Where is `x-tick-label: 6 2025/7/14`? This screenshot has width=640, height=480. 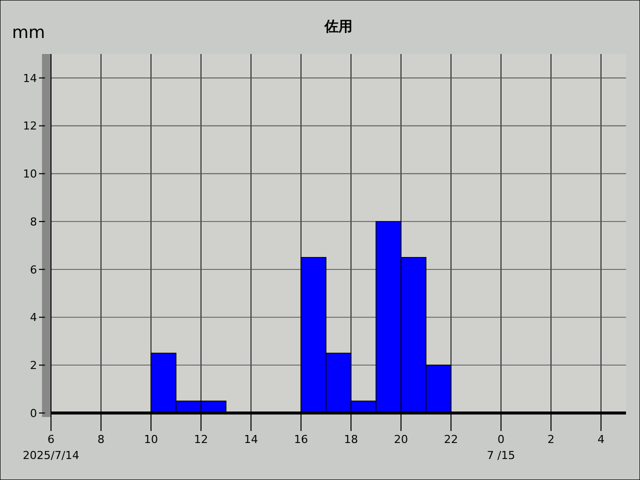 x-tick-label: 6 2025/7/14 is located at coordinates (51, 447).